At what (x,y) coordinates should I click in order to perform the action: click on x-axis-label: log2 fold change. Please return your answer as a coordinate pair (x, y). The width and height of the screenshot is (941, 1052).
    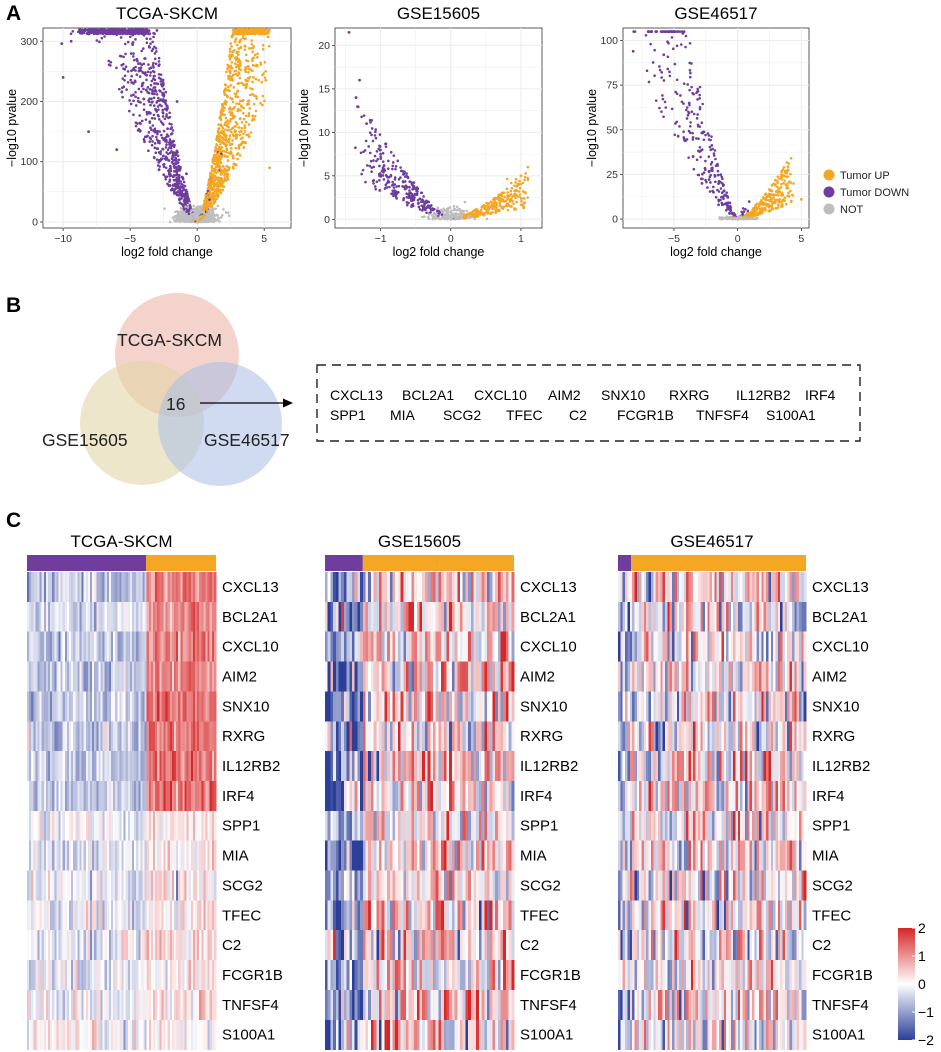
    Looking at the image, I should click on (716, 252).